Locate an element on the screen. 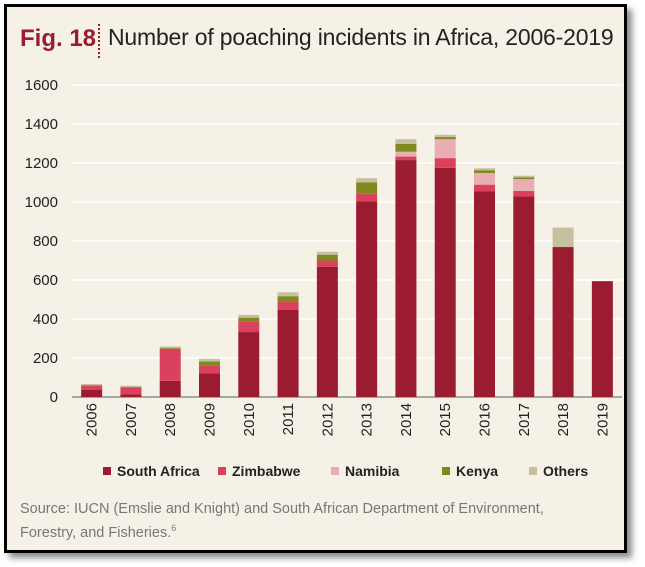 Image resolution: width=645 pixels, height=567 pixels. bar-namibia-2016 is located at coordinates (484, 178).